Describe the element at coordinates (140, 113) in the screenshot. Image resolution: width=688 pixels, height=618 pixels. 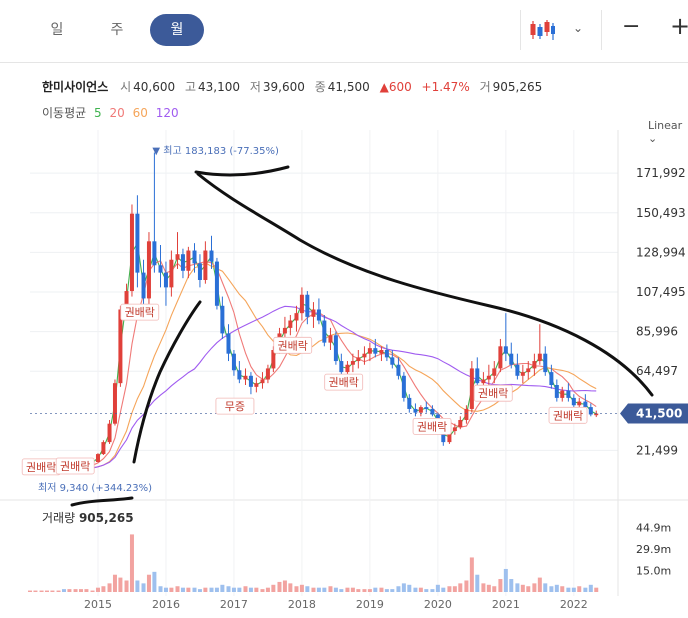
I see `ma60-label: 60` at that location.